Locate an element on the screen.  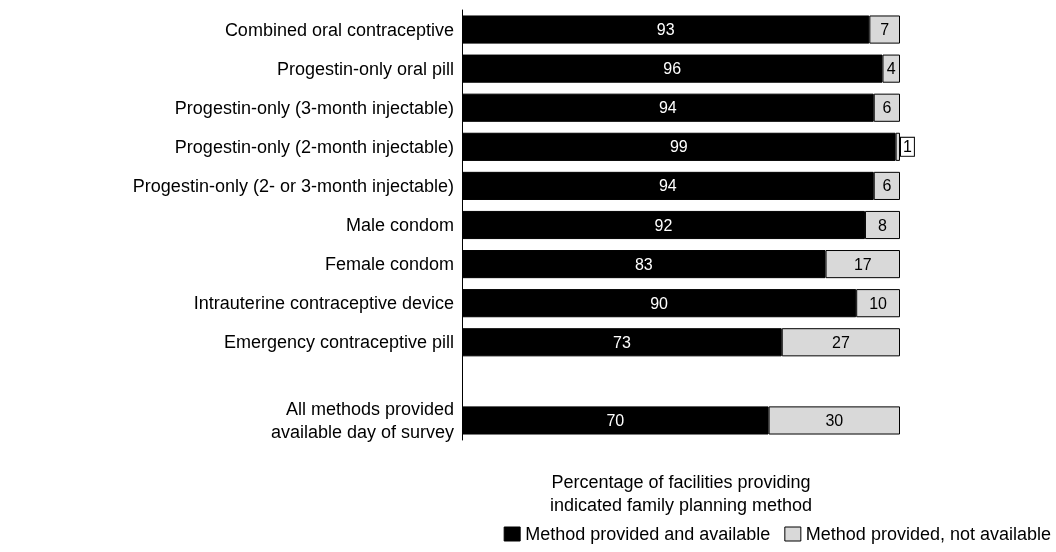
y-tick-label: Female condom is located at coordinates (389, 264).